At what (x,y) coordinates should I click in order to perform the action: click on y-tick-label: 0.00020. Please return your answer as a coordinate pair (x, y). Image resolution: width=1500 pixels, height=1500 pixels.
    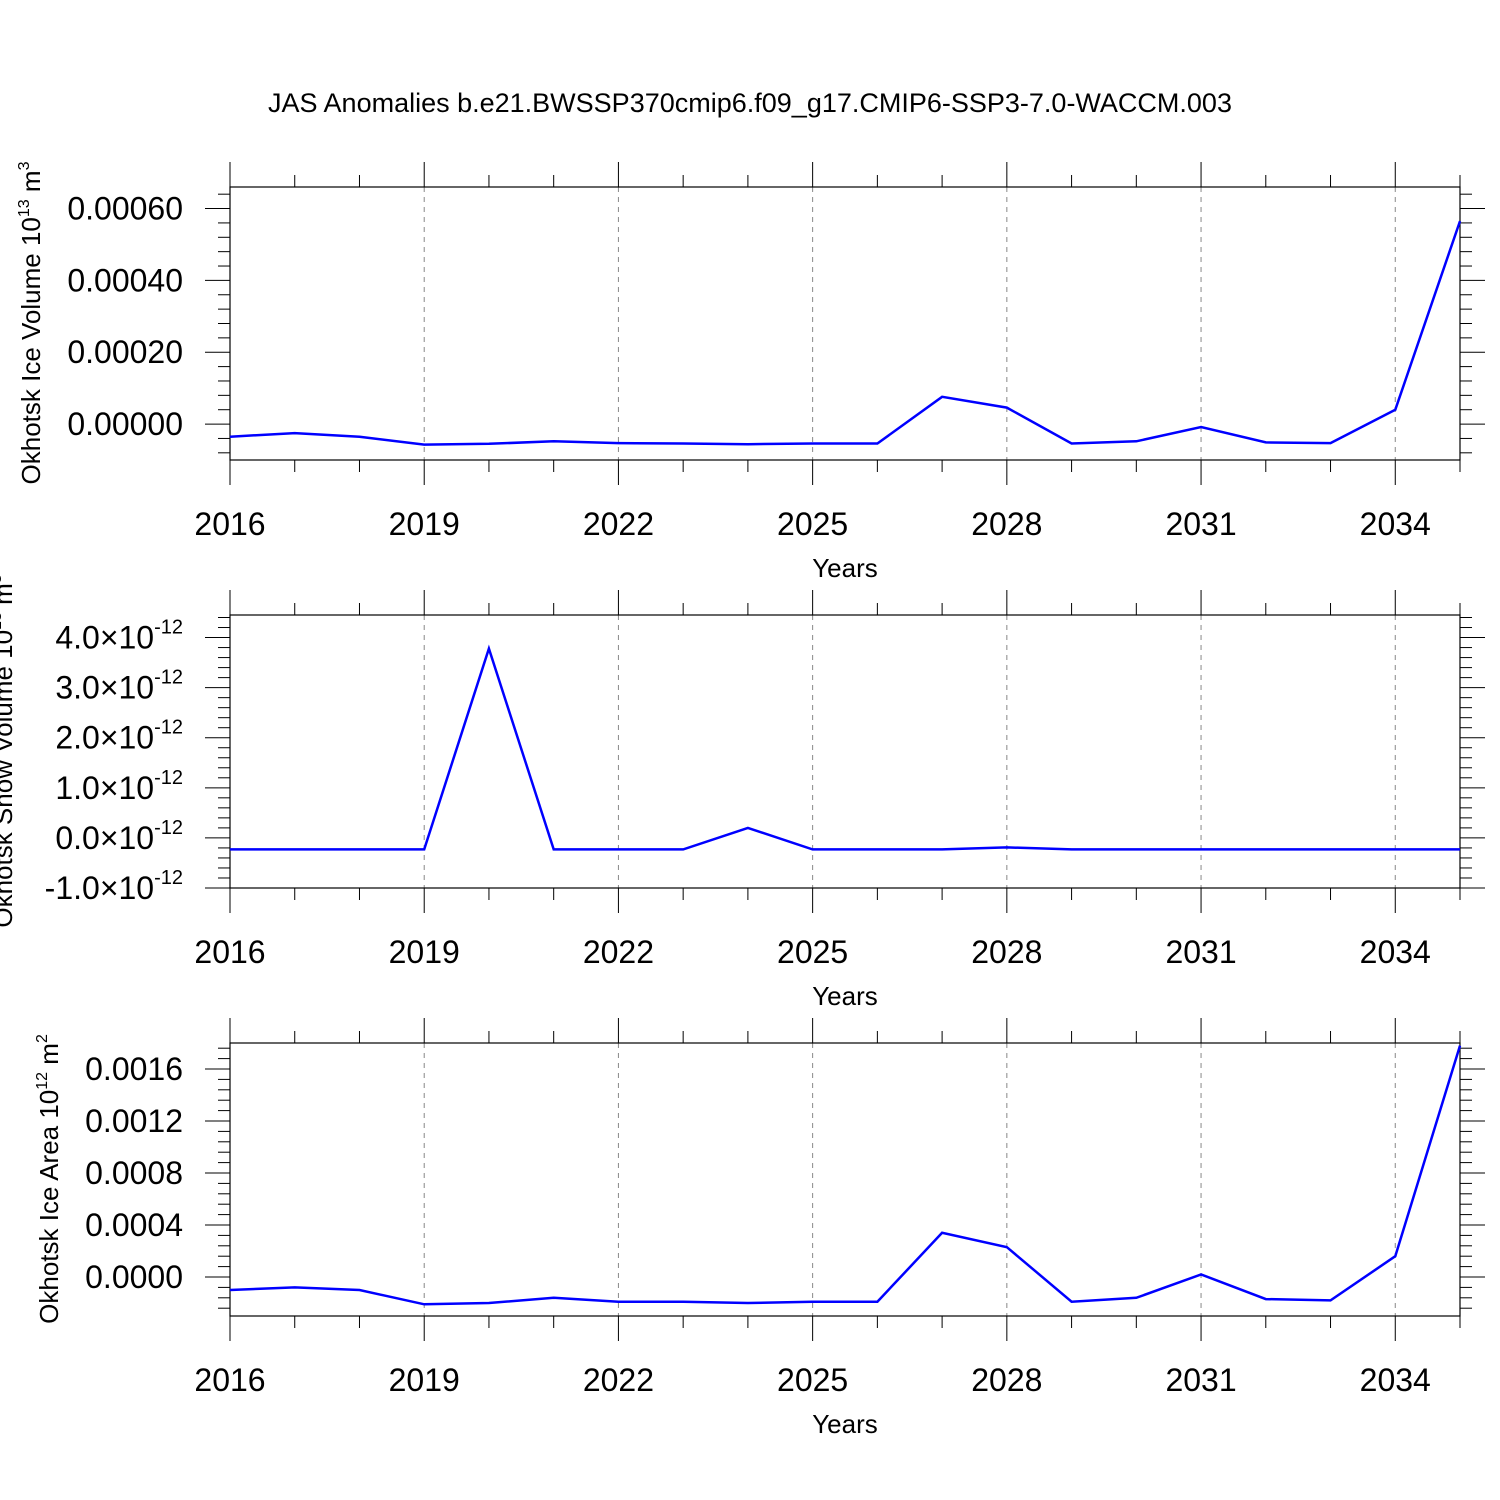
    Looking at the image, I should click on (125, 352).